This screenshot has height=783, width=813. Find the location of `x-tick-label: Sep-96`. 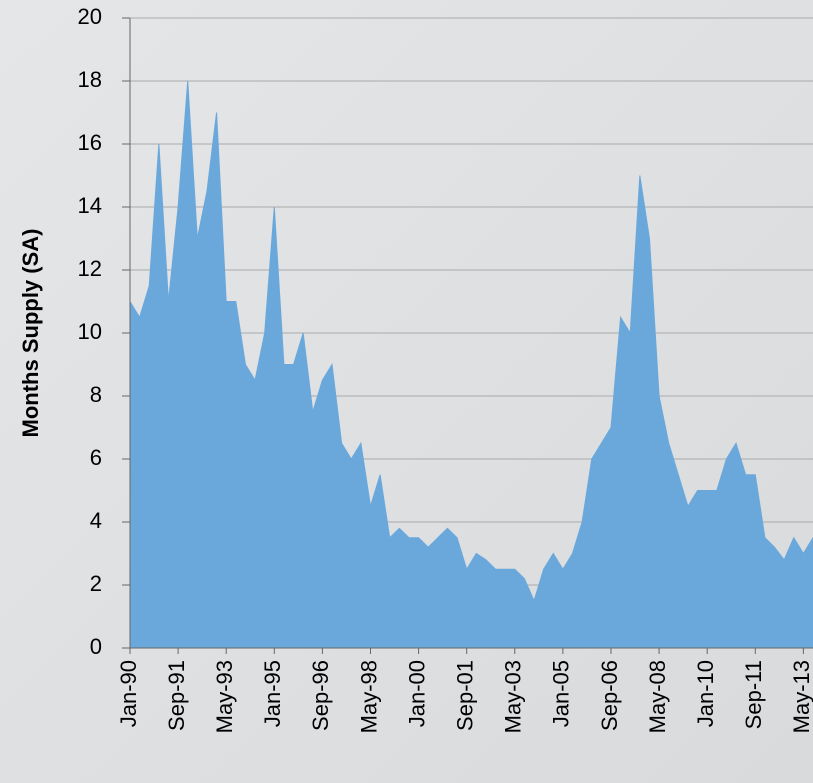

x-tick-label: Sep-96 is located at coordinates (320, 695).